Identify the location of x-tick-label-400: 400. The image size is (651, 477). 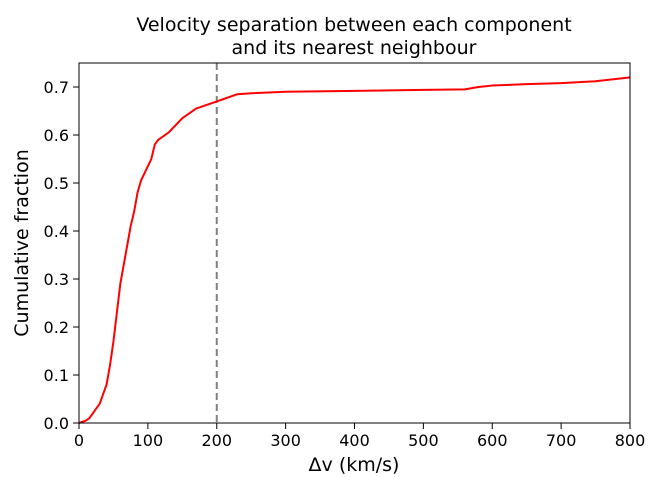
(354, 440).